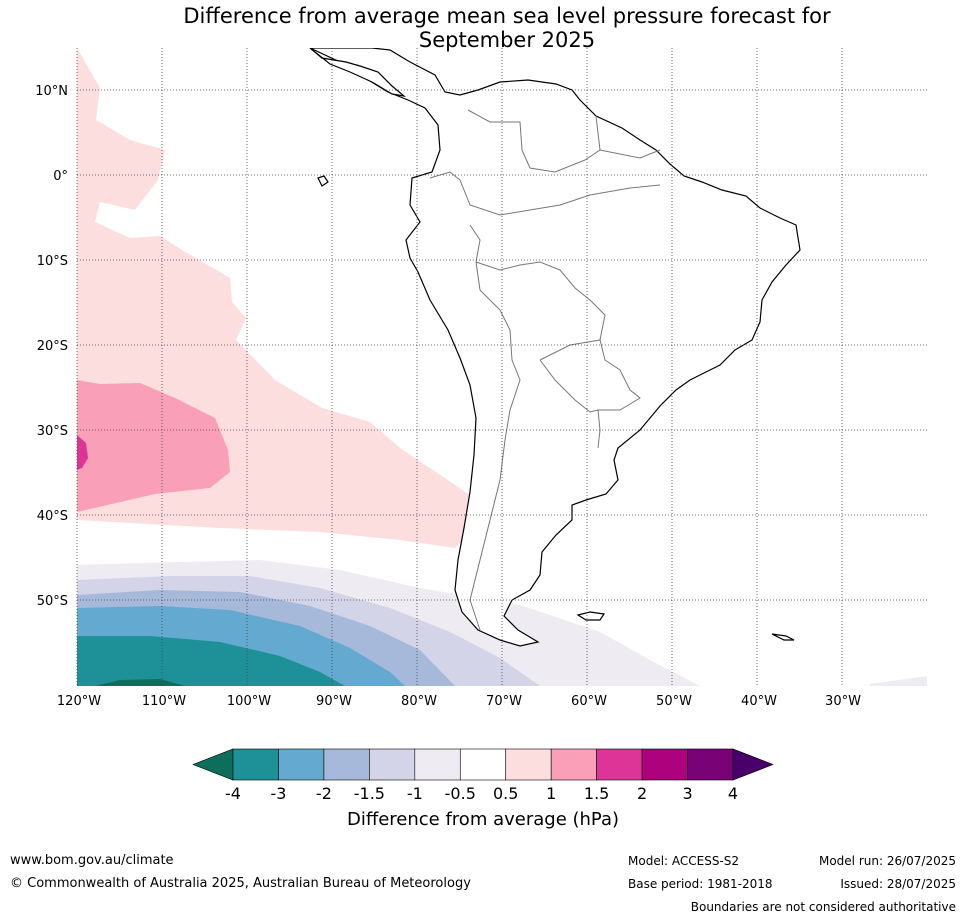 Image resolution: width=965 pixels, height=919 pixels. I want to click on colorbar-tick-label: 1.5, so click(596, 793).